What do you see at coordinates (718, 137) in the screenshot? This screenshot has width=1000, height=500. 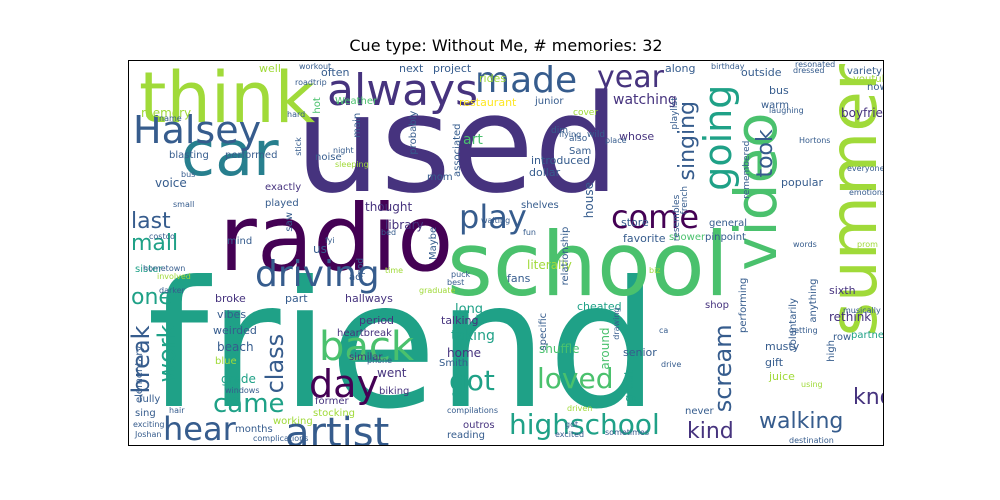 I see `word-going: going` at bounding box center [718, 137].